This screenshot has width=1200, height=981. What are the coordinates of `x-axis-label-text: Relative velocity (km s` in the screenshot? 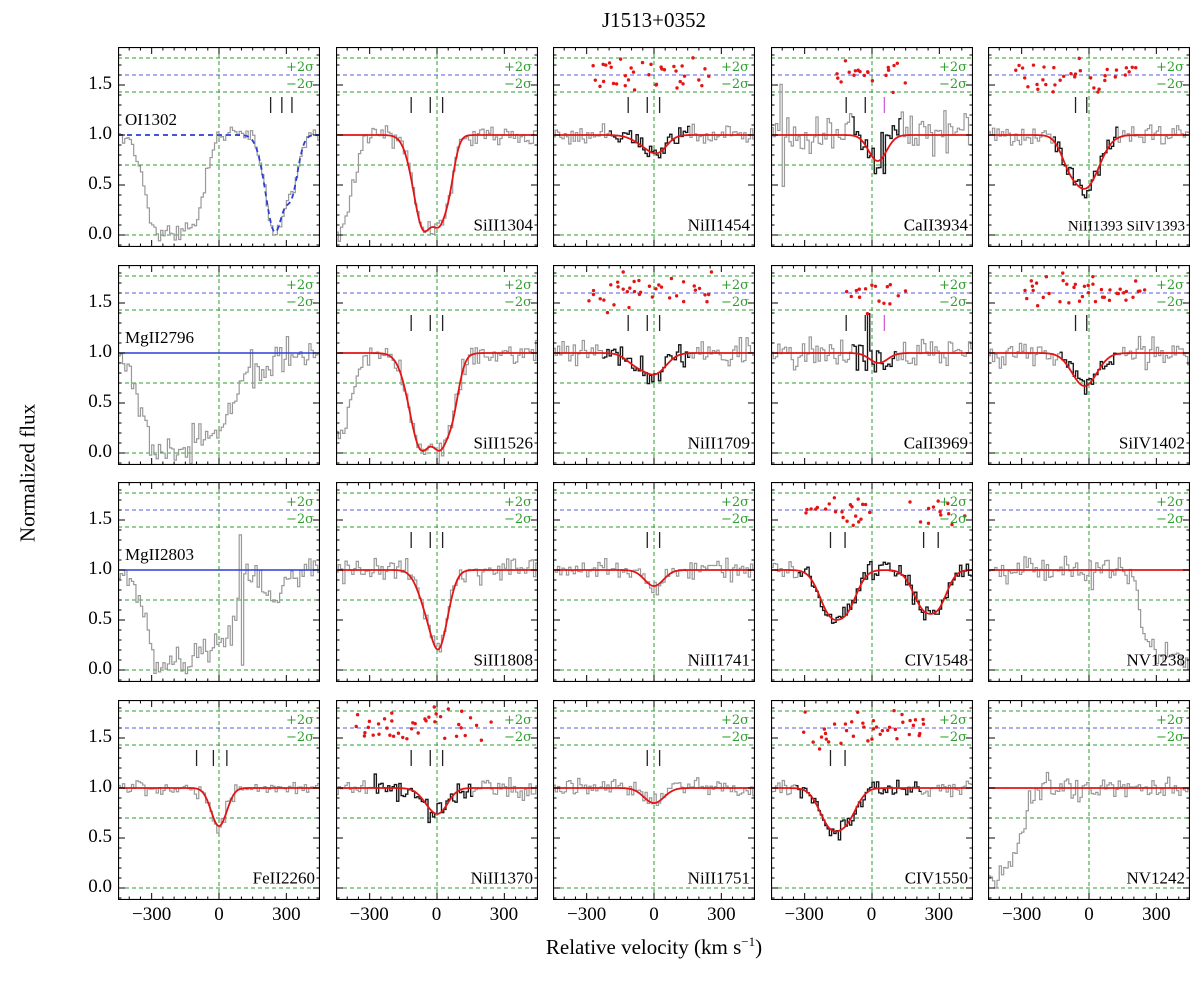 It's located at (643, 947).